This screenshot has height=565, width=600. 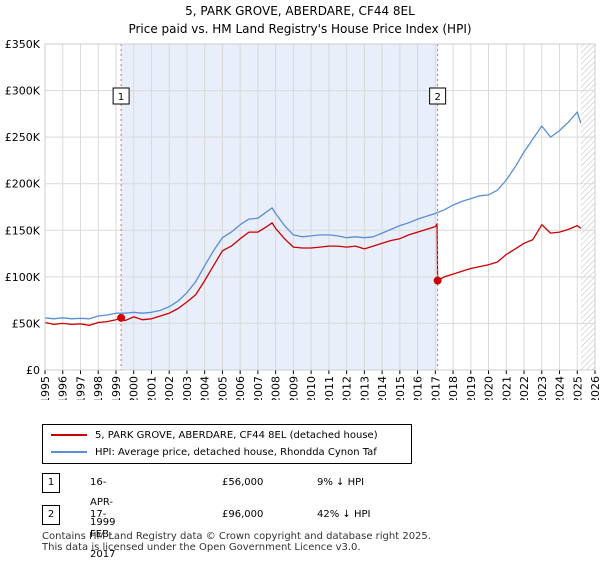 What do you see at coordinates (103, 502) in the screenshot?
I see `transaction-date-1: 16-APR-1999` at bounding box center [103, 502].